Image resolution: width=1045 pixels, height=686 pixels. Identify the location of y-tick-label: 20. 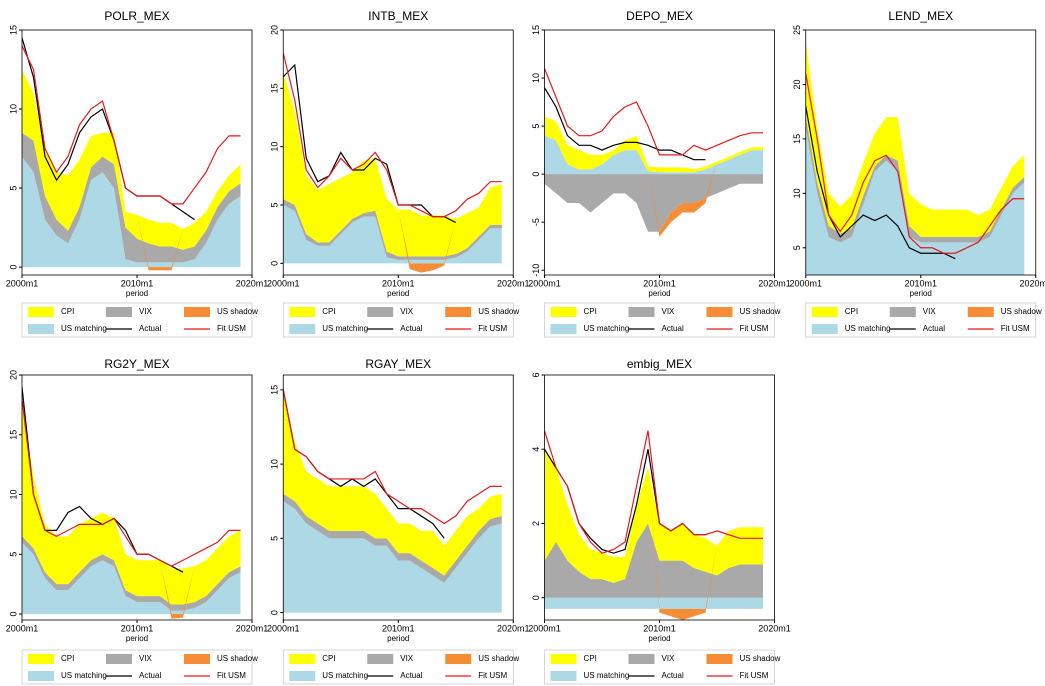
(797, 84).